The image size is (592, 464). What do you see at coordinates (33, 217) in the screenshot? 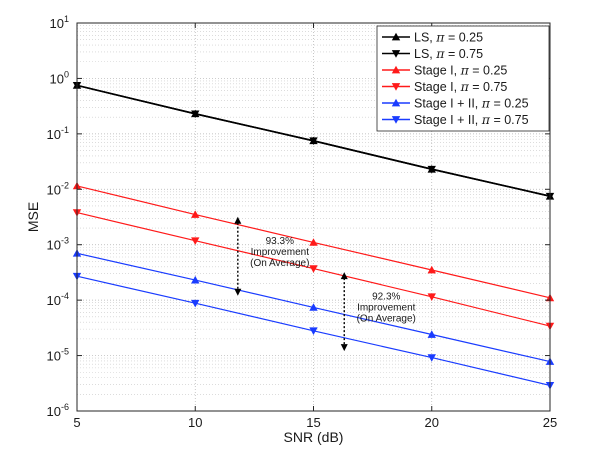
I see `y-axis-label: MSE` at bounding box center [33, 217].